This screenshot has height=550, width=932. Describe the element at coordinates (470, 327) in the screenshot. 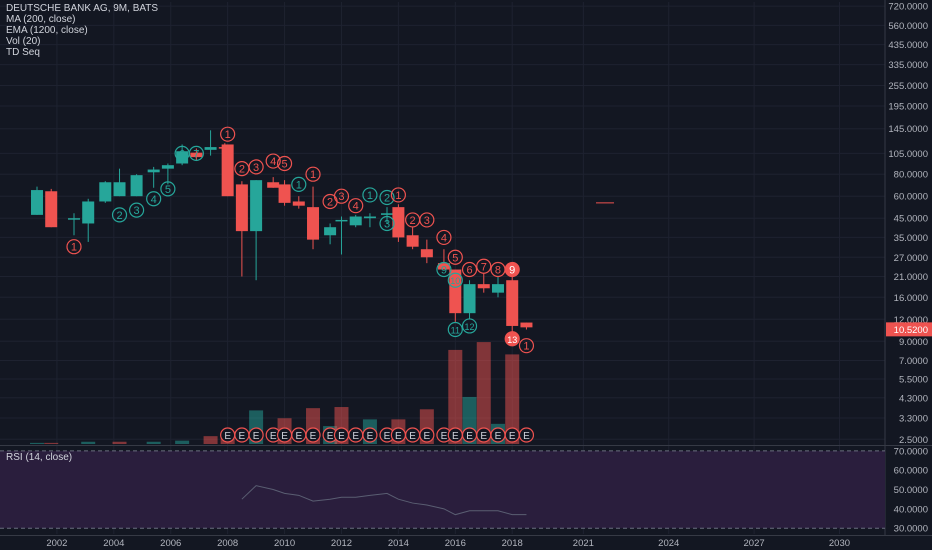

I see `td-label-text: 12` at that location.